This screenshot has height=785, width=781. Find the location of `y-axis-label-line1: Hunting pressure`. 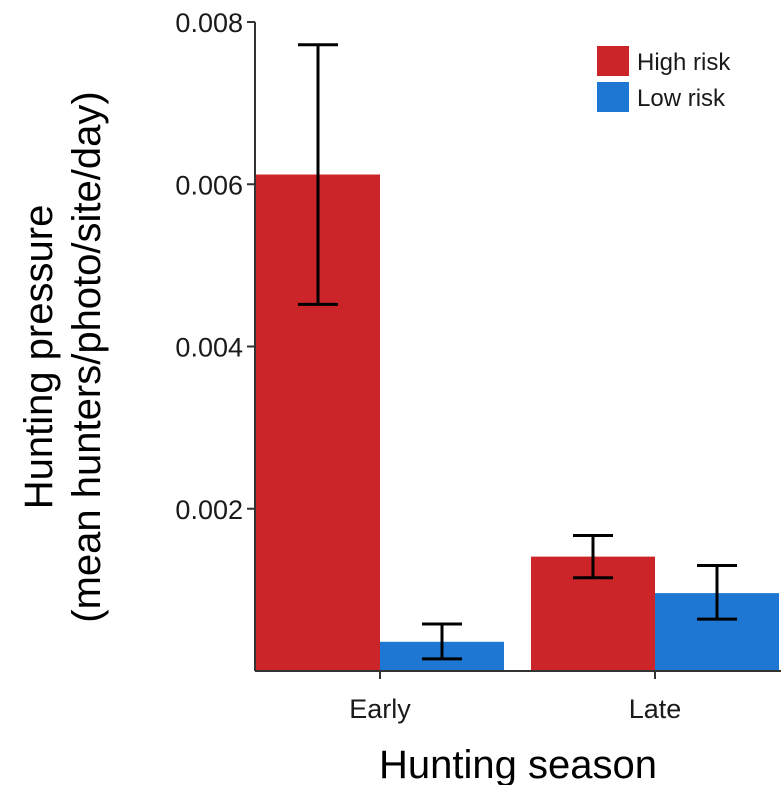

y-axis-label-line1: Hunting pressure is located at coordinates (39, 357).